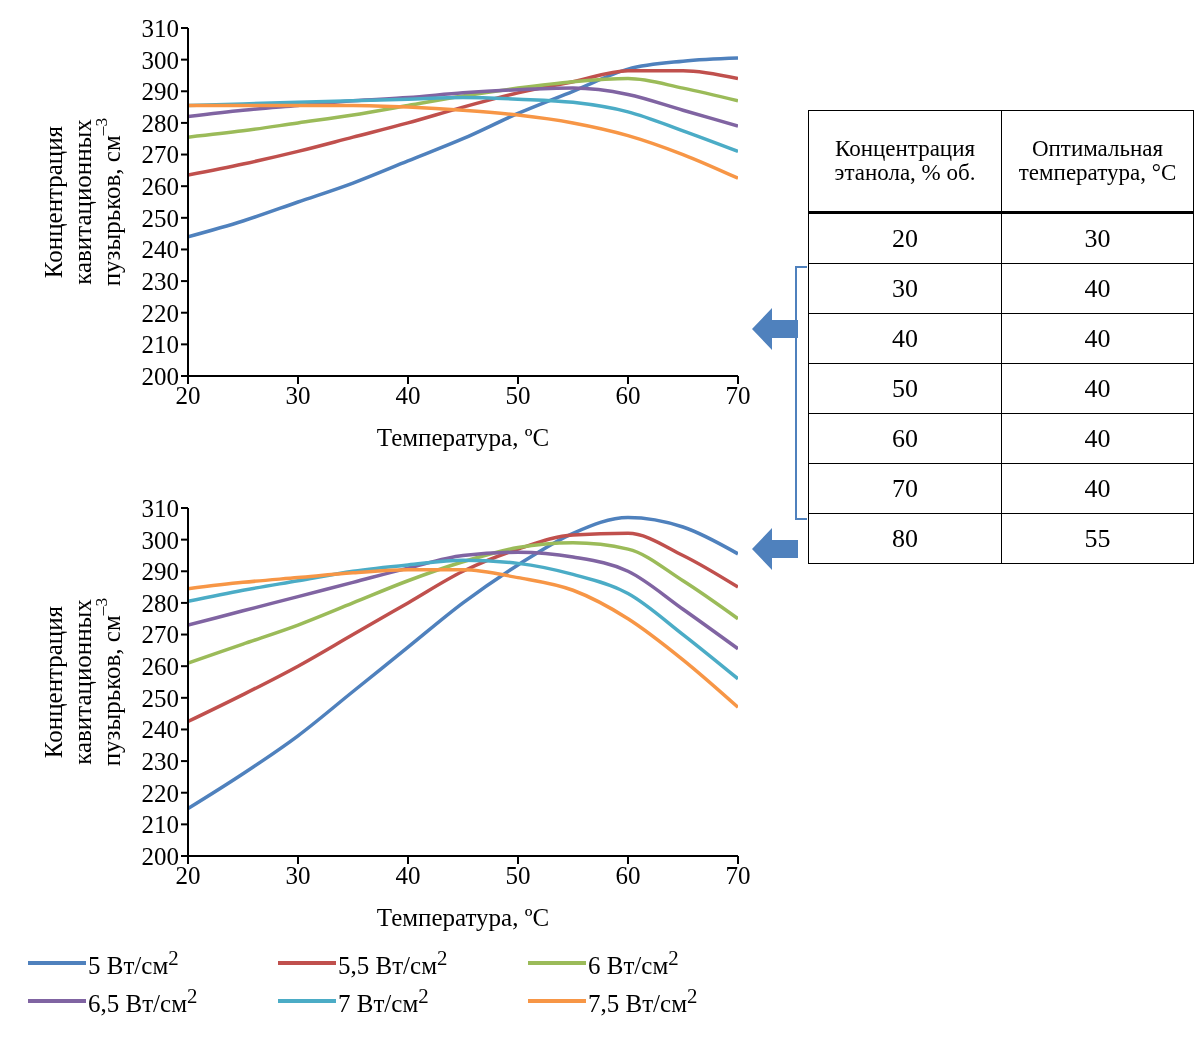 The image size is (1194, 1047). I want to click on y-tick-label: 60, so click(905, 438).